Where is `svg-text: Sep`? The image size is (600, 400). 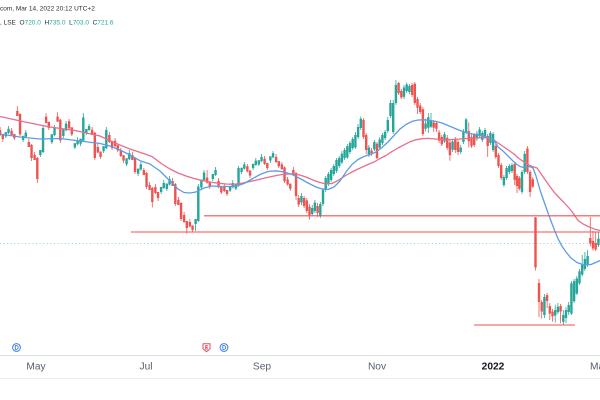
svg-text: Sep is located at coordinates (262, 367).